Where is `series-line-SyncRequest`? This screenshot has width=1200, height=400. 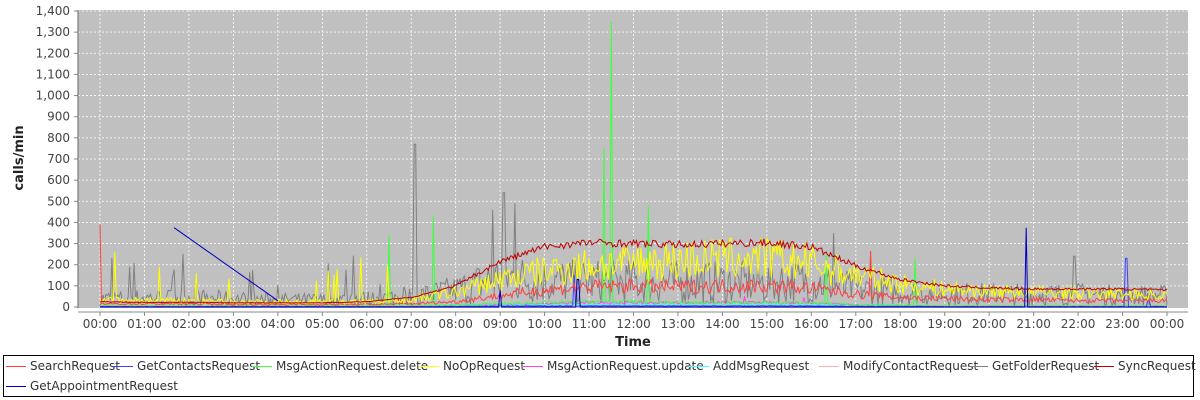 series-line-SyncRequest is located at coordinates (633, 271).